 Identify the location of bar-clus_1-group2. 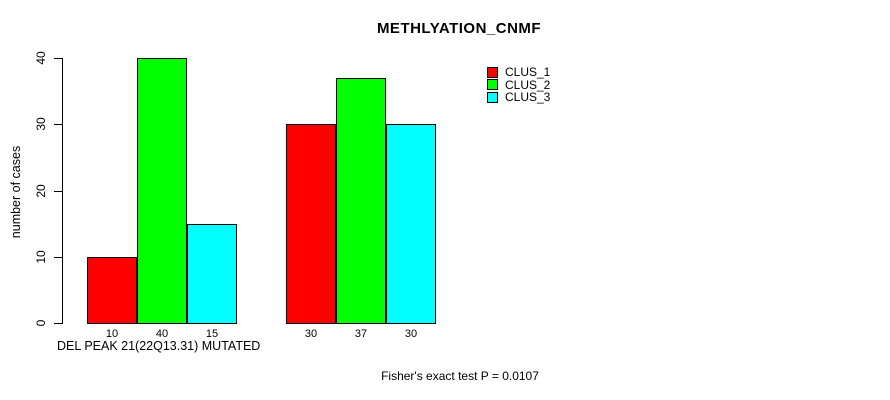
(311, 224).